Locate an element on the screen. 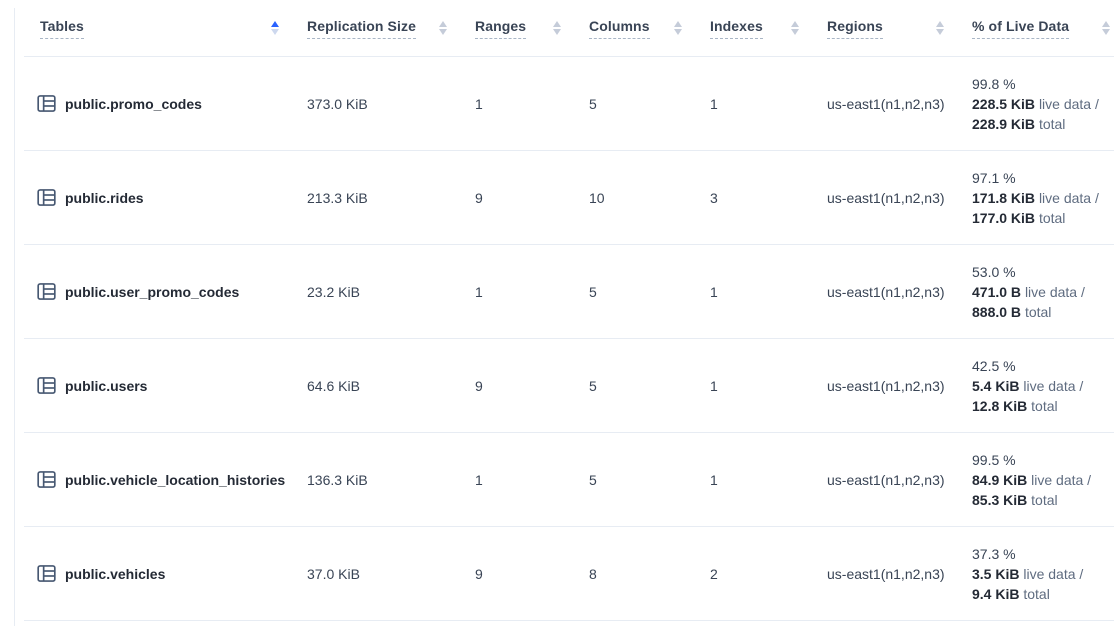 The image size is (1114, 626). column-header-replication-size: Replication Size is located at coordinates (375, 28).